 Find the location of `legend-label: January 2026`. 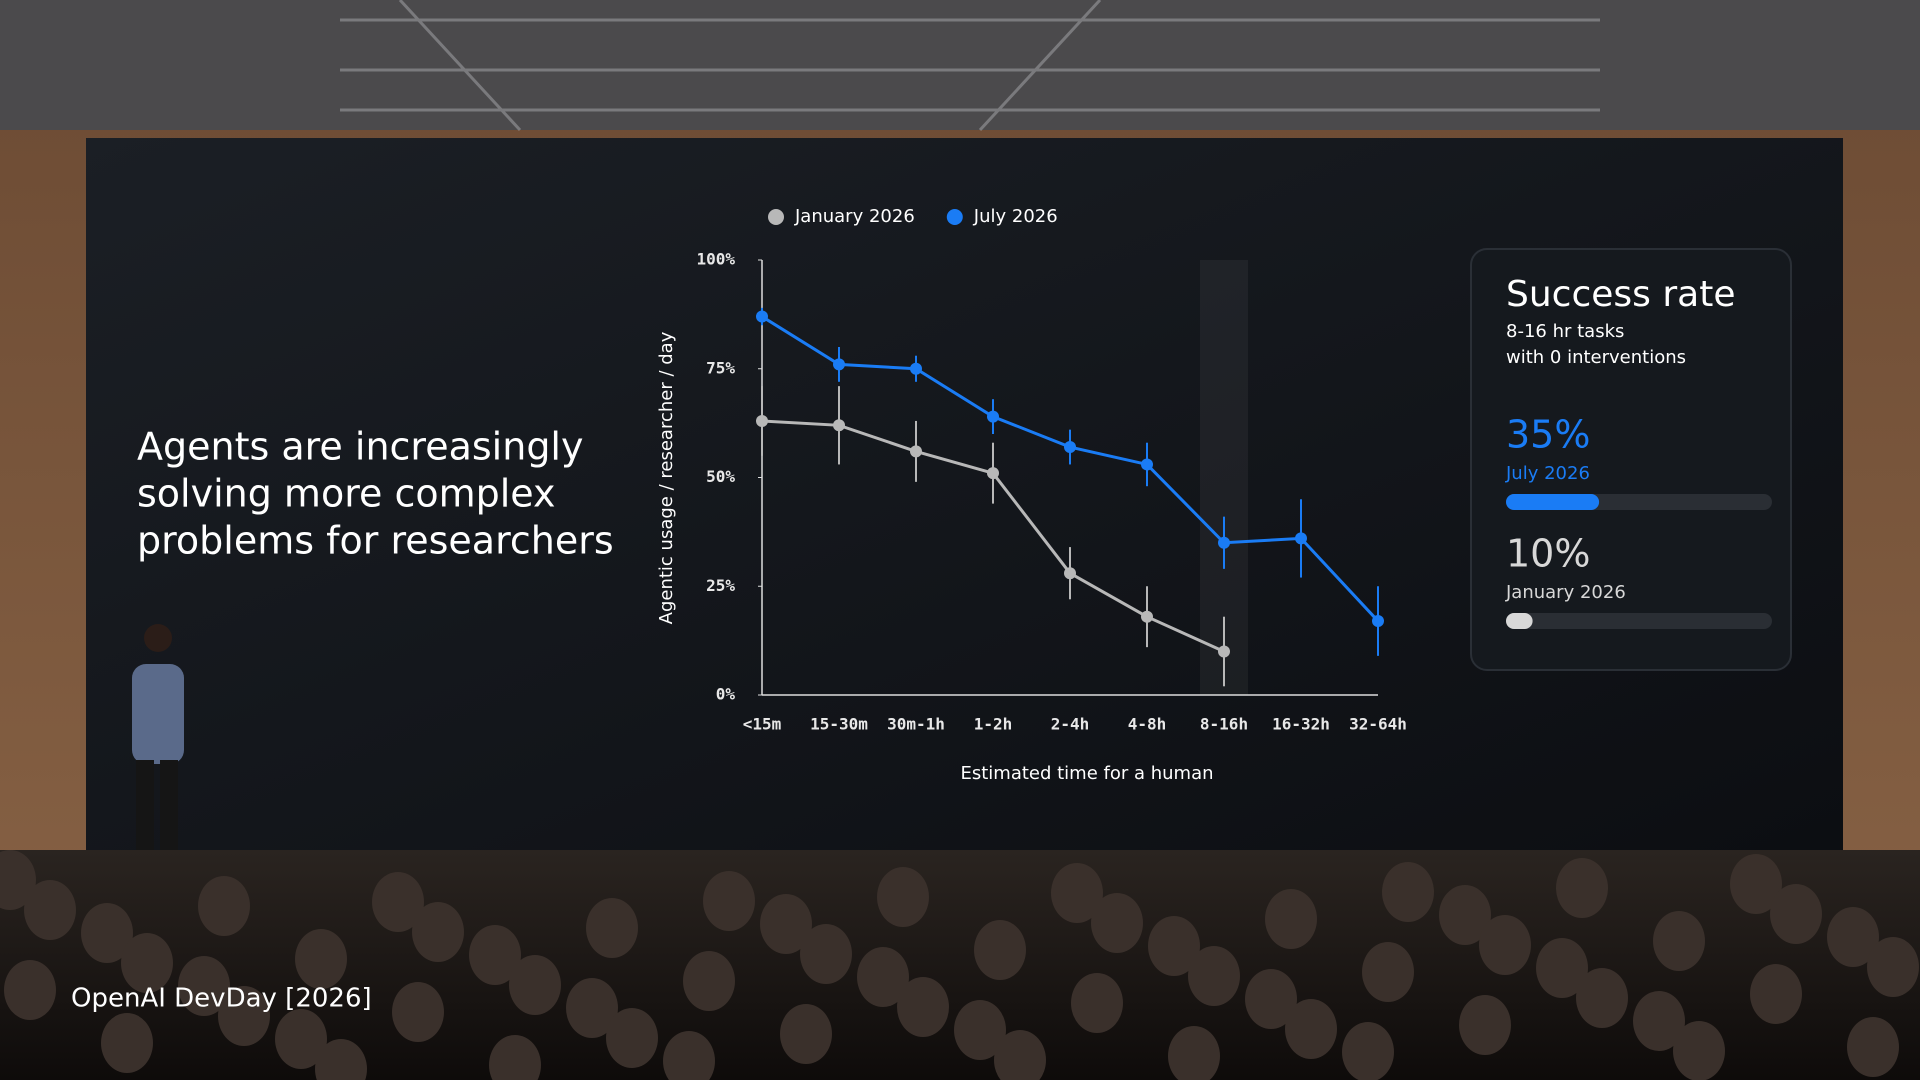

legend-label: January 2026 is located at coordinates (854, 216).